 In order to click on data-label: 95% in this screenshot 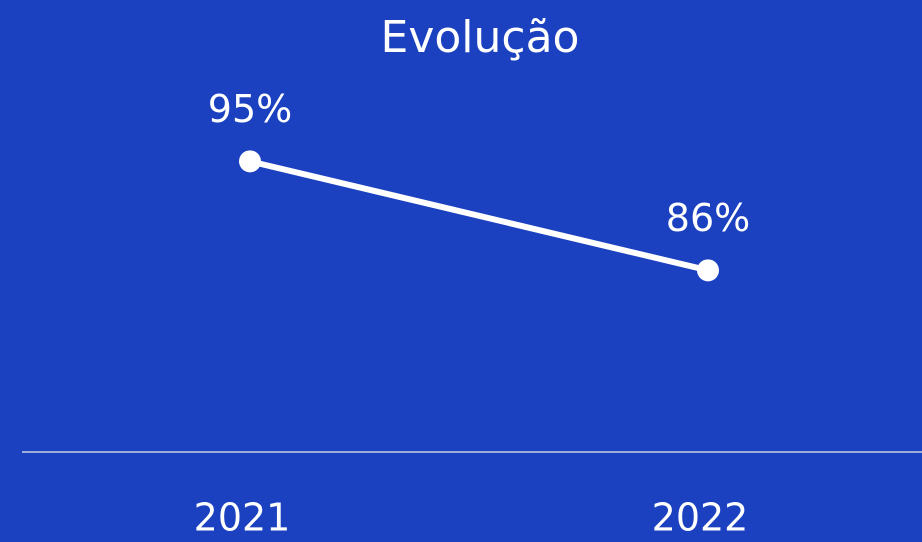, I will do `click(250, 109)`.